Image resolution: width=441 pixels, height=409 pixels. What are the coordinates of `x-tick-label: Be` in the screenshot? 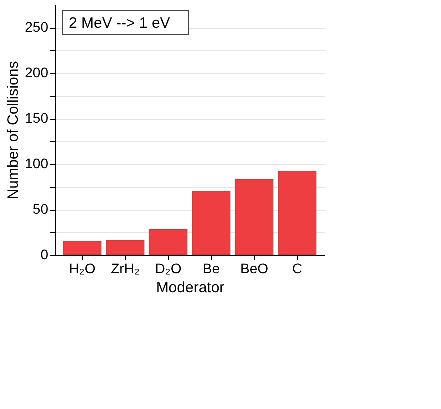 It's located at (211, 268).